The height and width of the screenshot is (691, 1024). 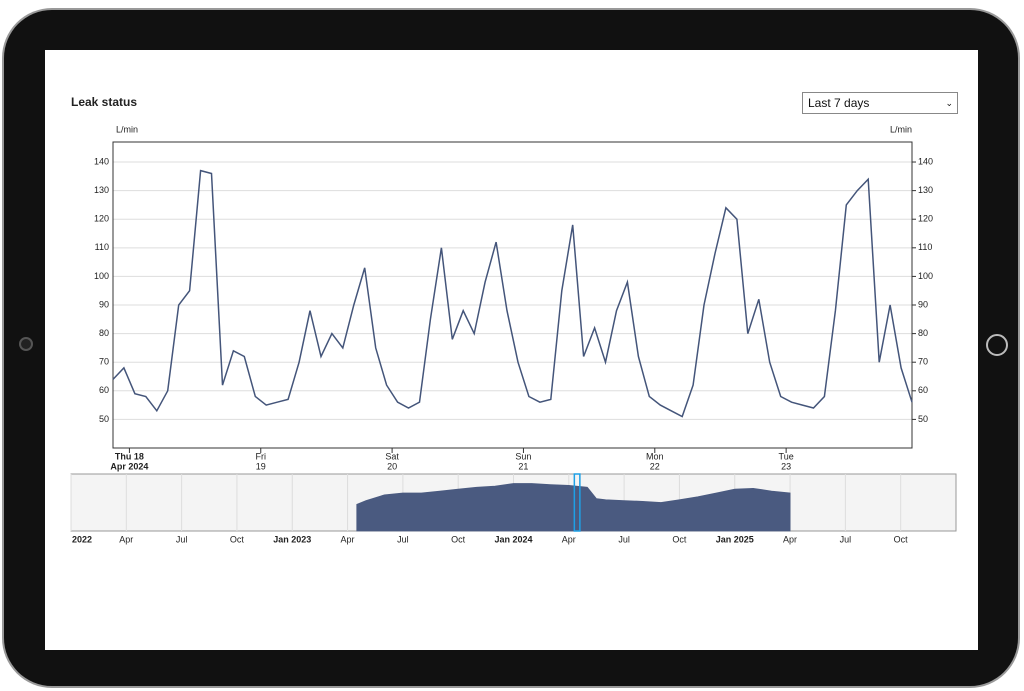 I want to click on y-tick-label: 50, so click(x=104, y=419).